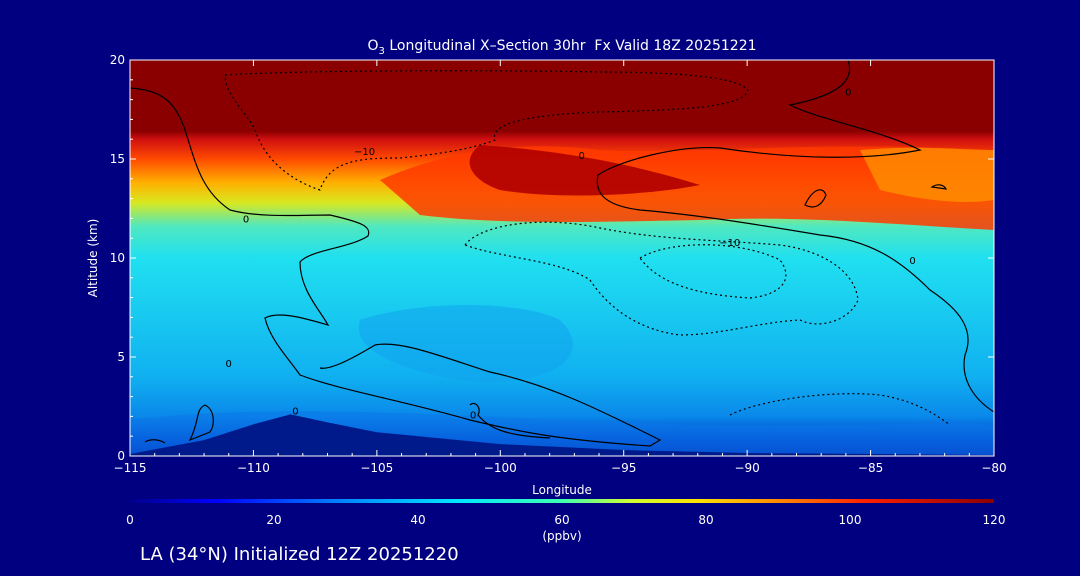  Describe the element at coordinates (299, 554) in the screenshot. I see `footer-label: LA (34°N) Initialized 12Z 20251220` at that location.